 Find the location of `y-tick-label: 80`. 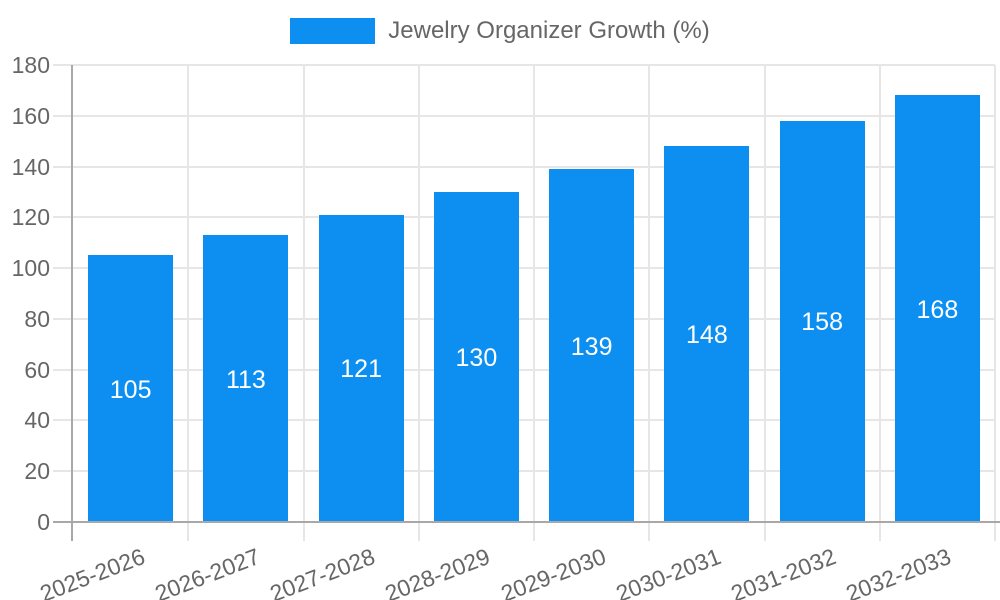

y-tick-label: 80 is located at coordinates (37, 318).